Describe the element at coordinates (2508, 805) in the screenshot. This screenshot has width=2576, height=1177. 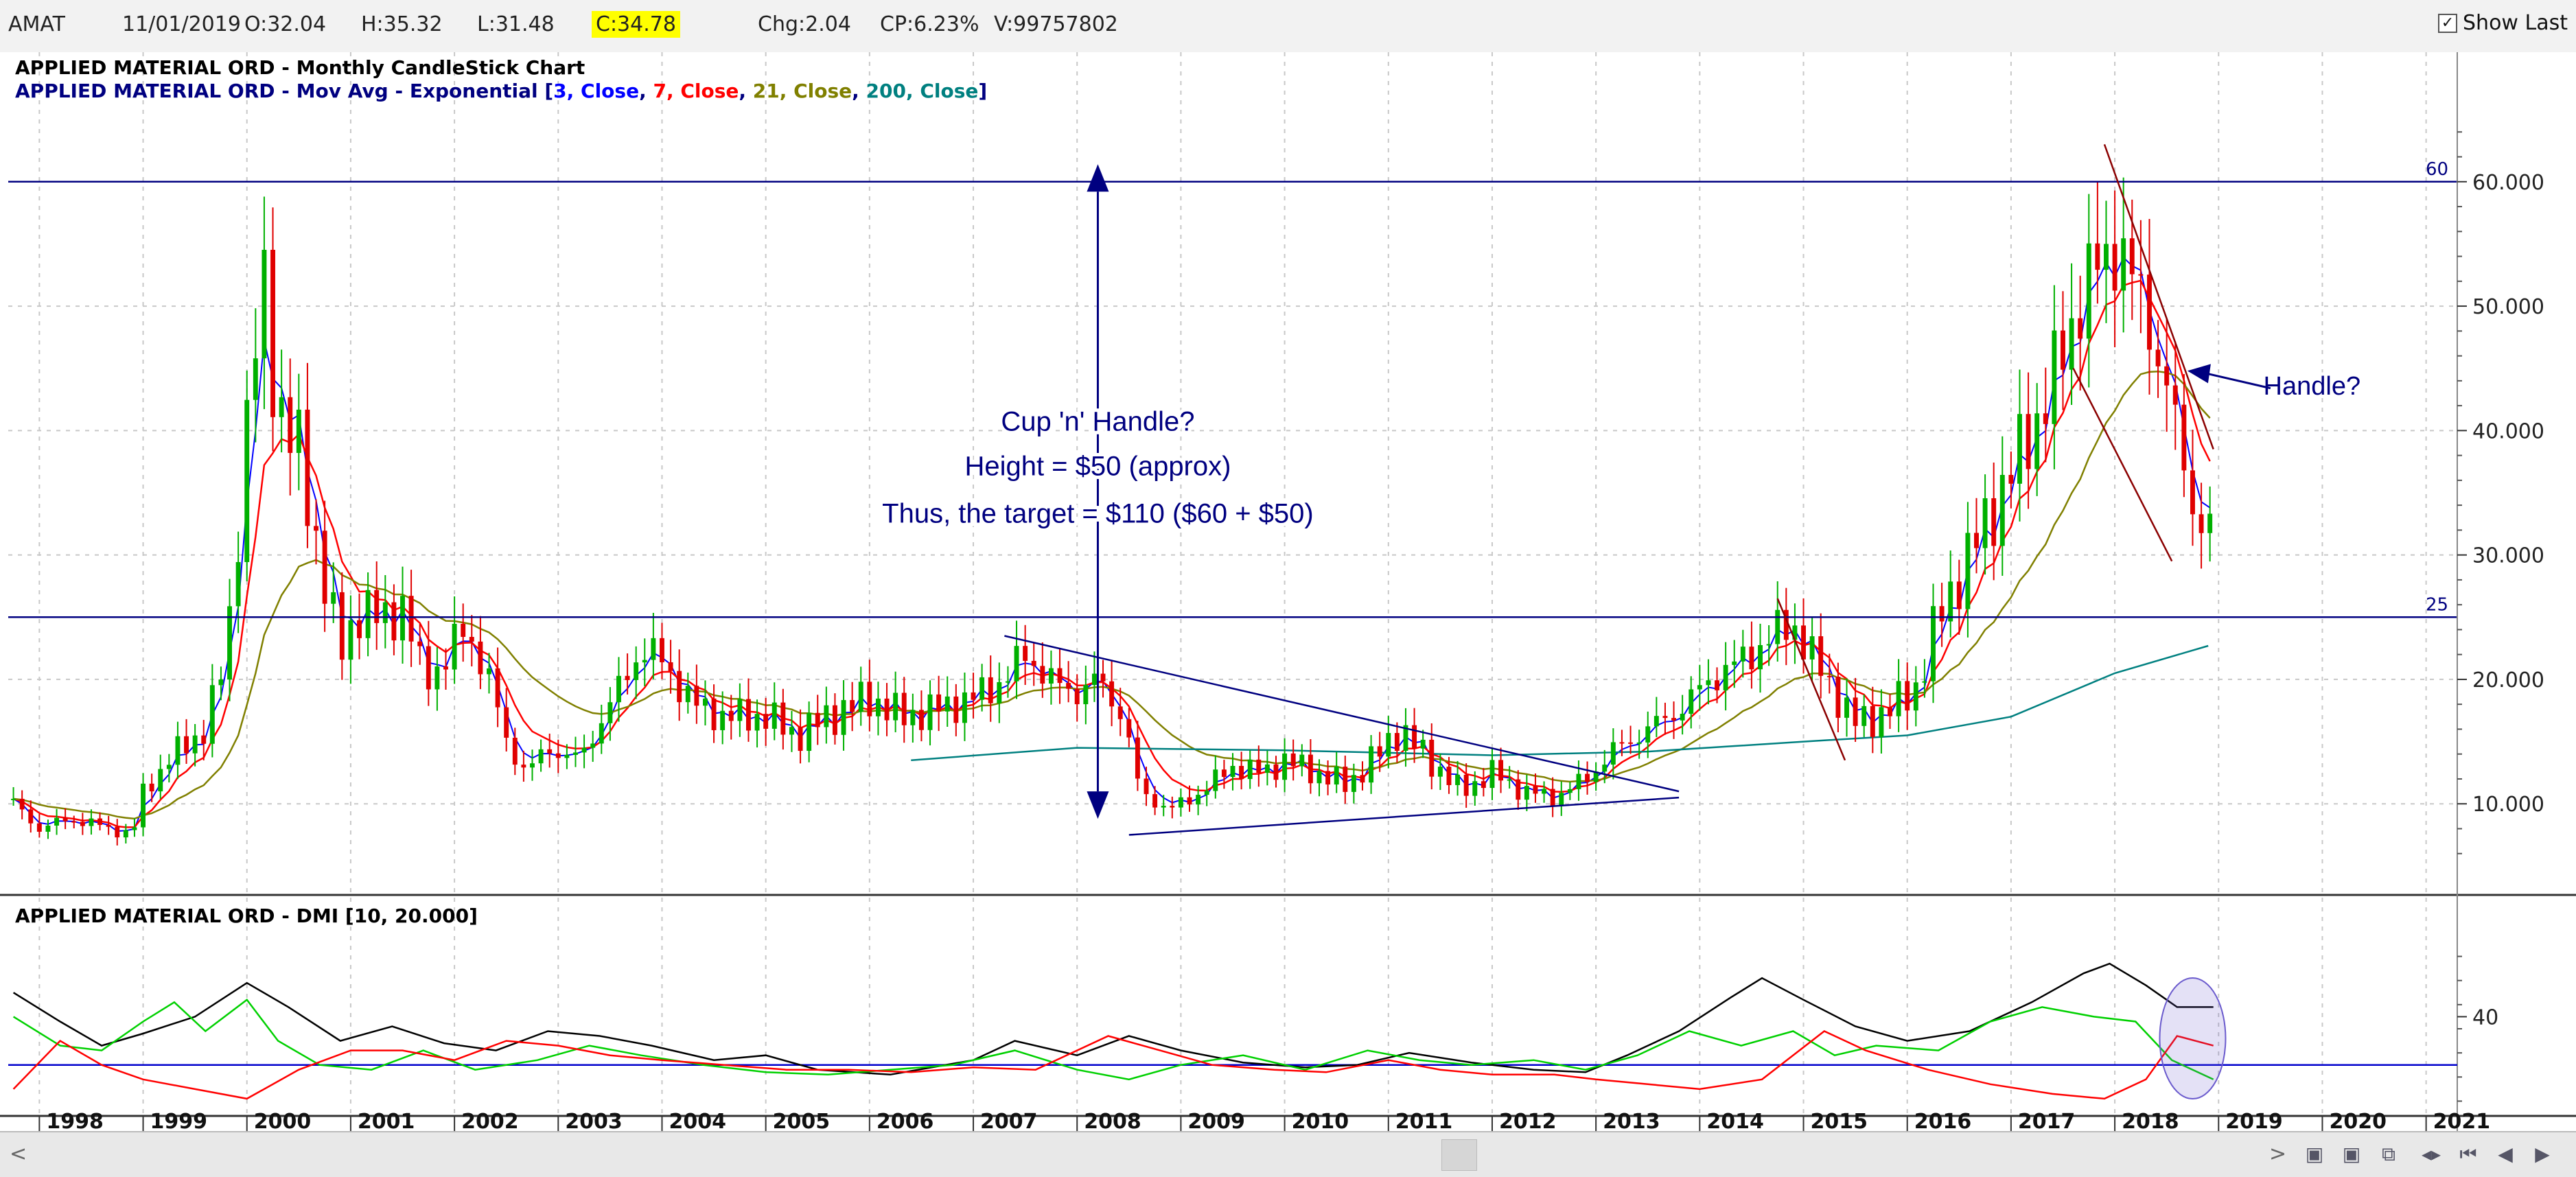
I see `y-tick-label: 10.000` at that location.